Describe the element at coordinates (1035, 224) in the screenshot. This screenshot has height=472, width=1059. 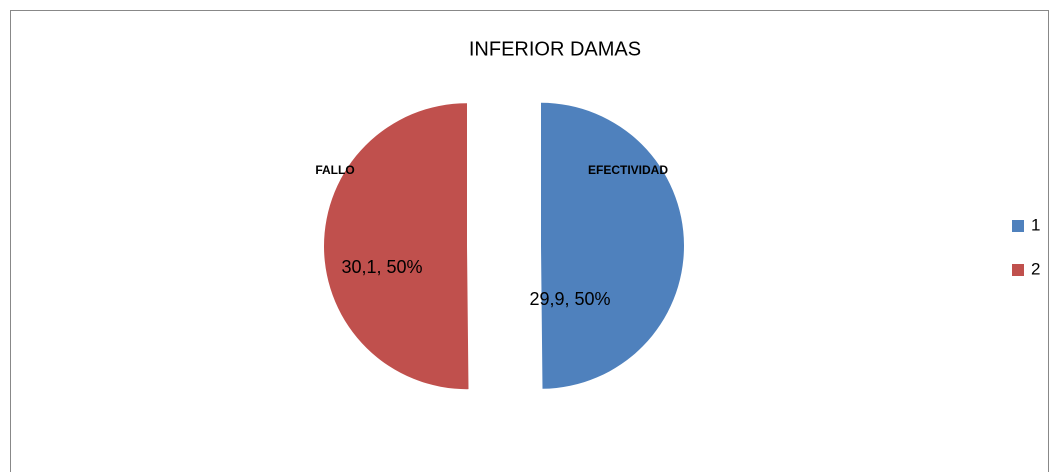
I see `legend-label: 1` at that location.